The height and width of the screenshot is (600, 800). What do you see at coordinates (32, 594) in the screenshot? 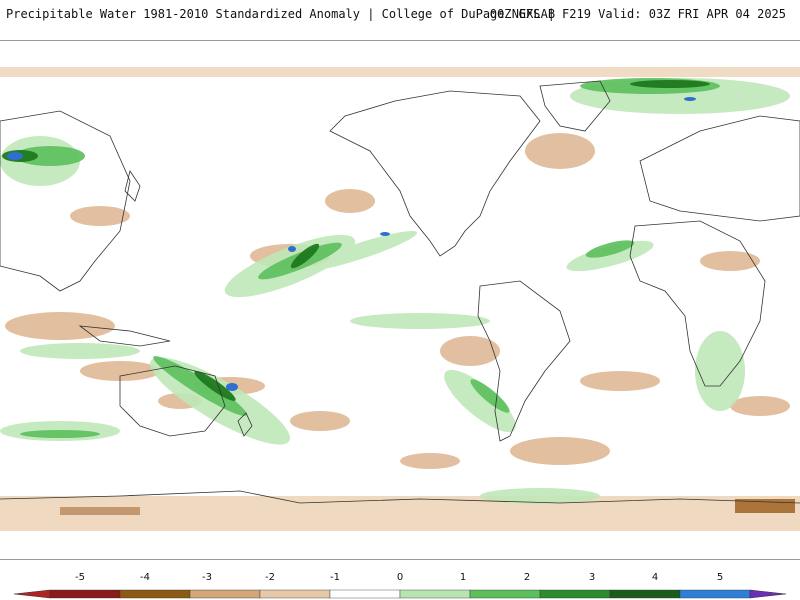
I see `legend-arrow-left` at bounding box center [32, 594].